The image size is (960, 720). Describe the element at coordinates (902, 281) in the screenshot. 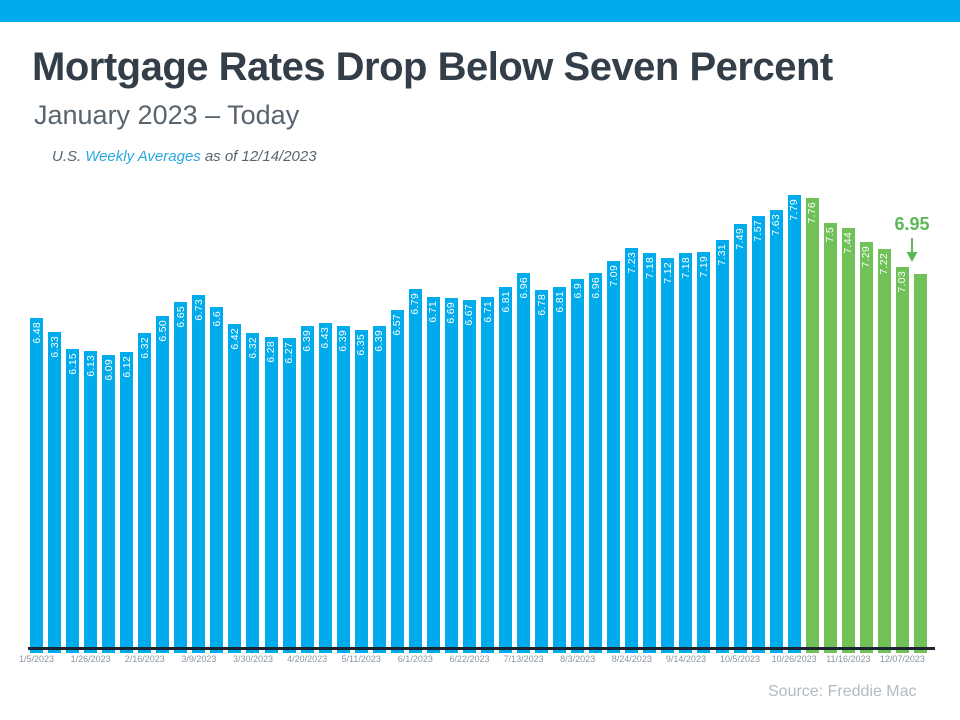

I see `bar-value-label: 7.03` at that location.